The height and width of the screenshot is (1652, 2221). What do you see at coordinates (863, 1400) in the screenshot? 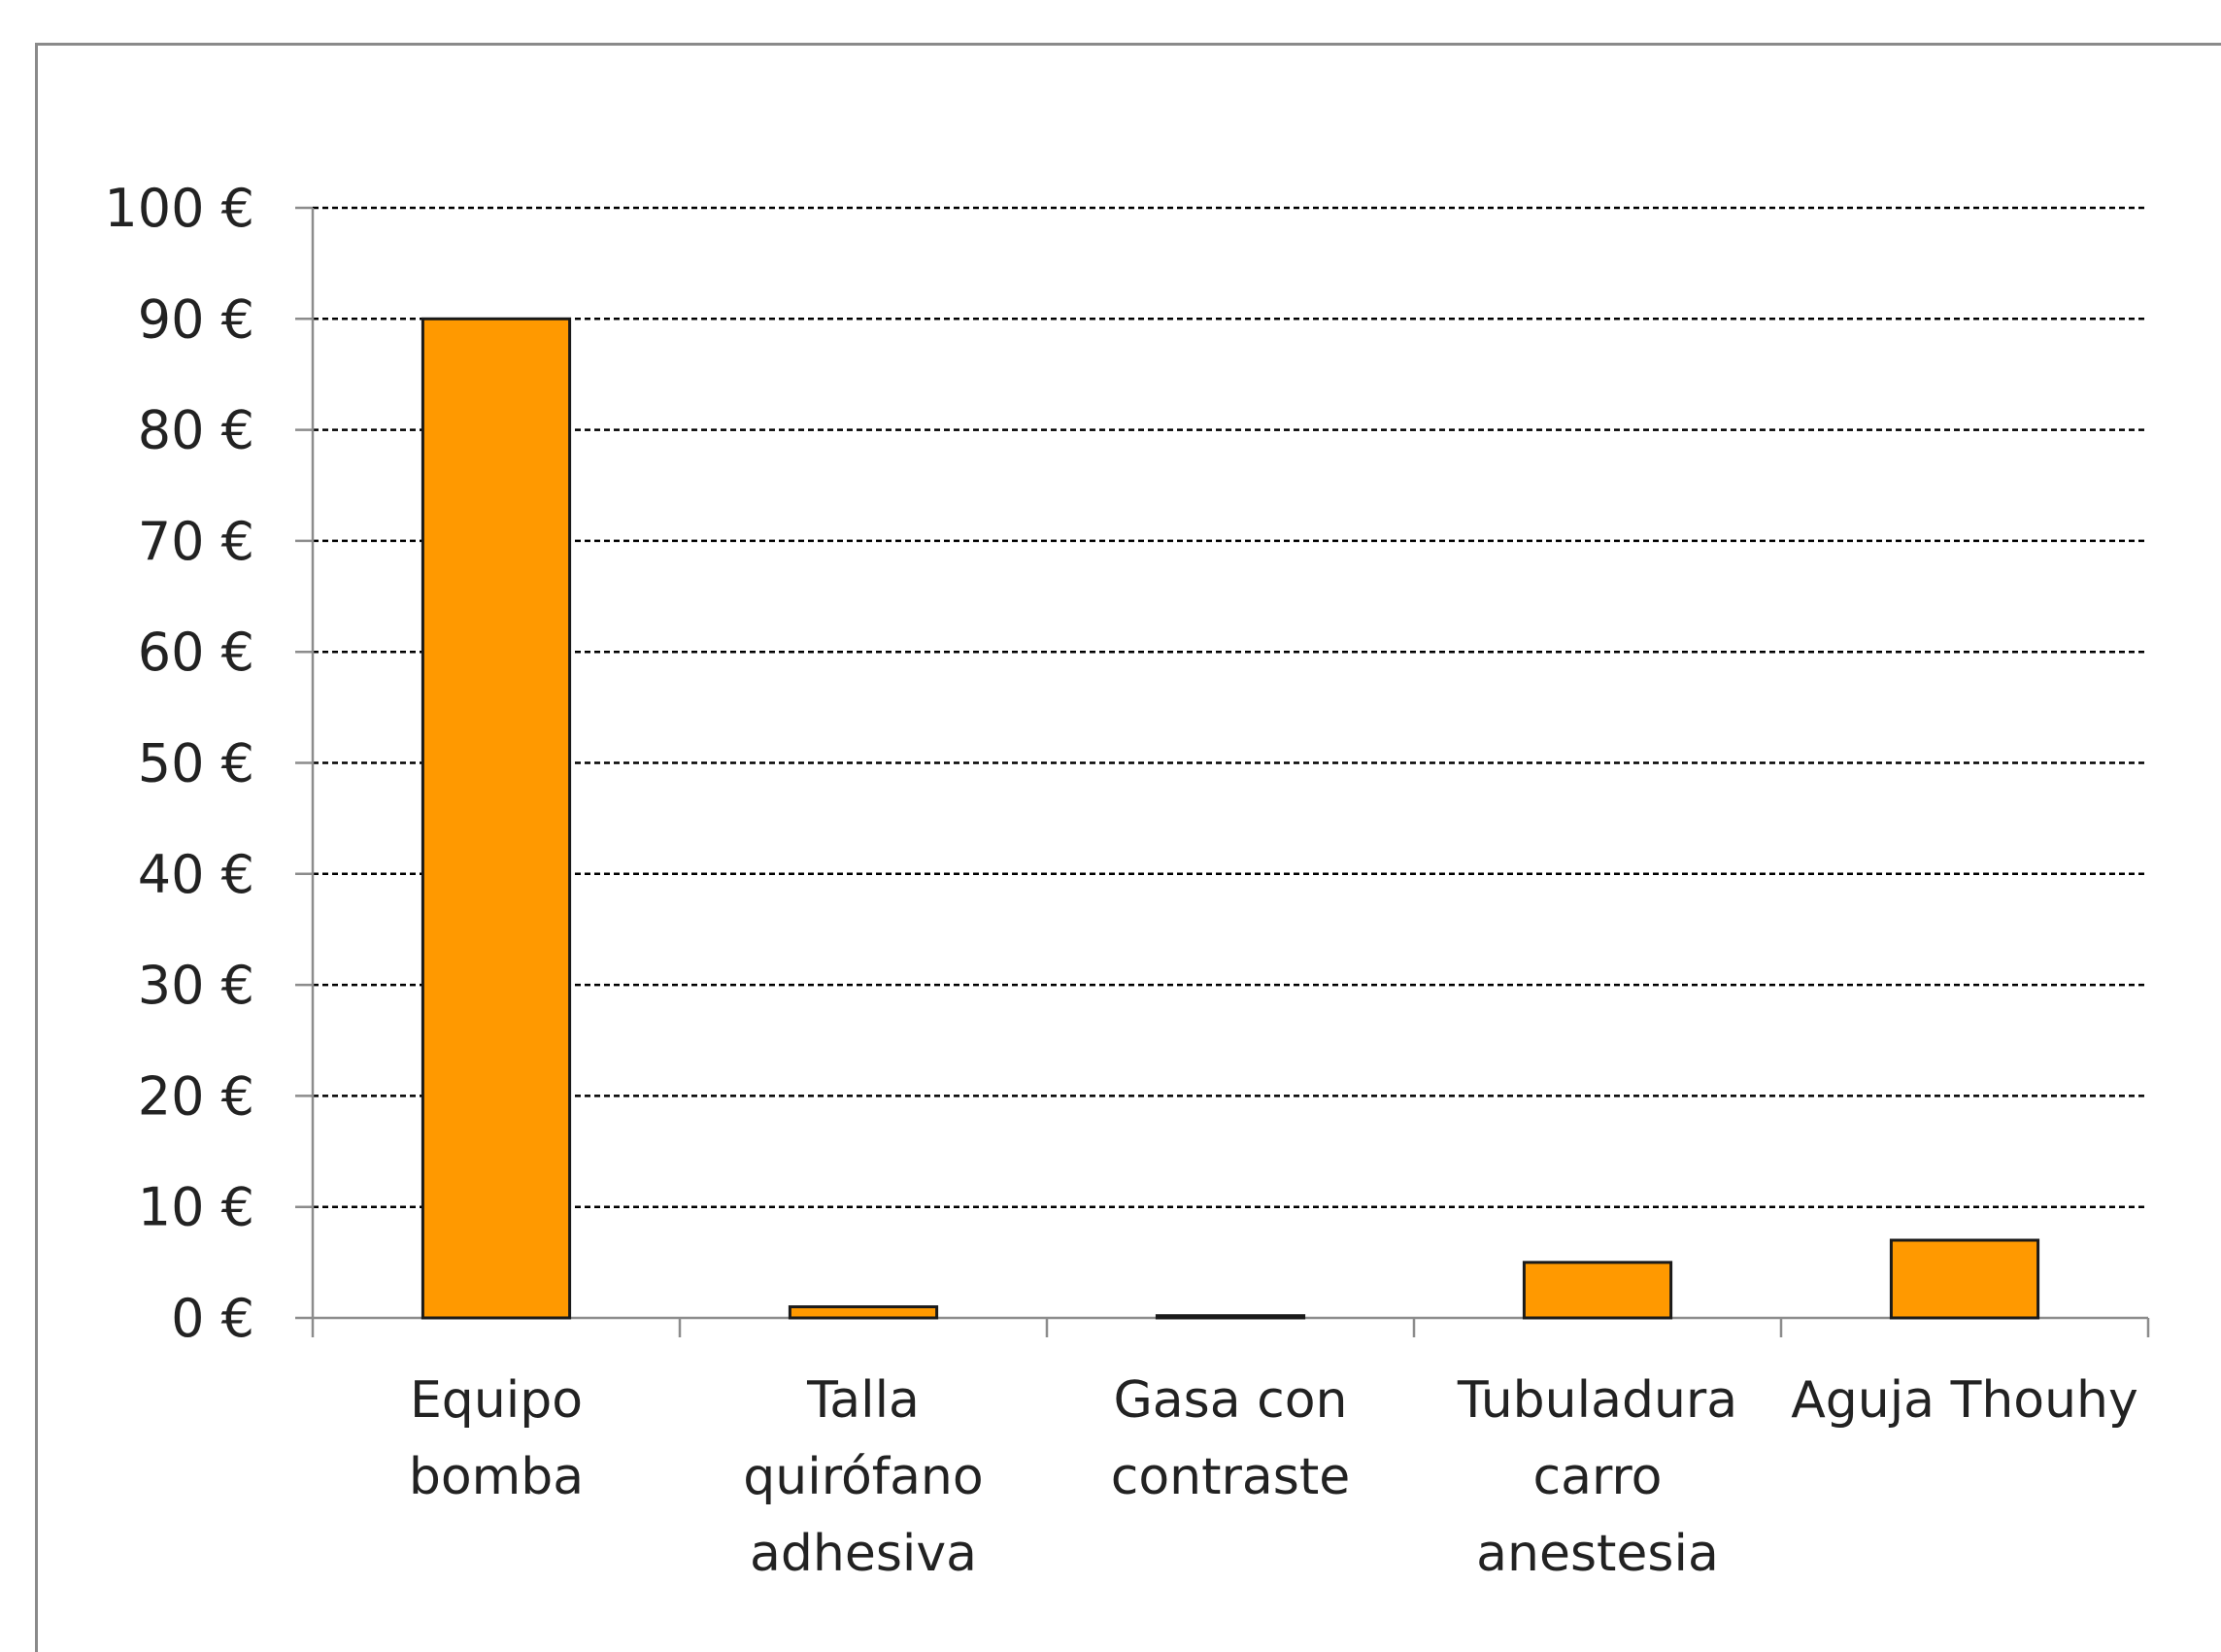
I see `x-category-label: Talla` at bounding box center [863, 1400].